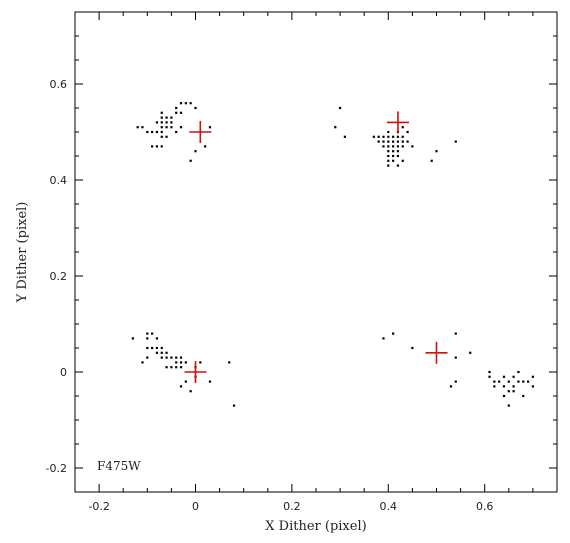 The image size is (570, 543). Describe the element at coordinates (59, 180) in the screenshot. I see `y-tick-label: 0.4` at that location.